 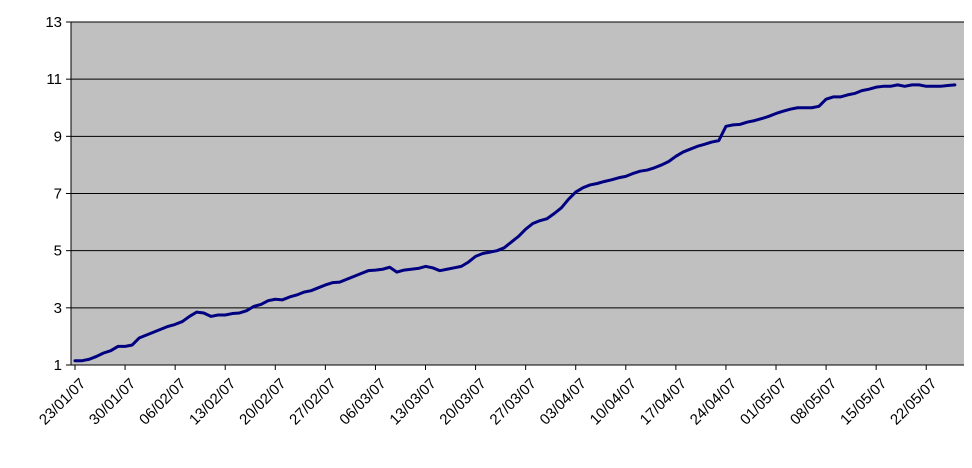 What do you see at coordinates (863, 401) in the screenshot?
I see `x-tick-label: 15/05/07` at bounding box center [863, 401].